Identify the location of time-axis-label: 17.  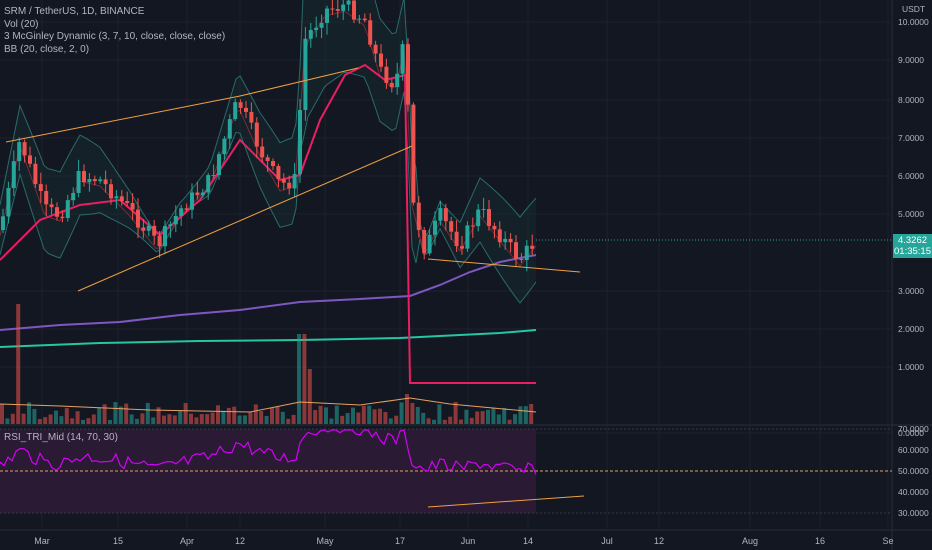
(400, 541).